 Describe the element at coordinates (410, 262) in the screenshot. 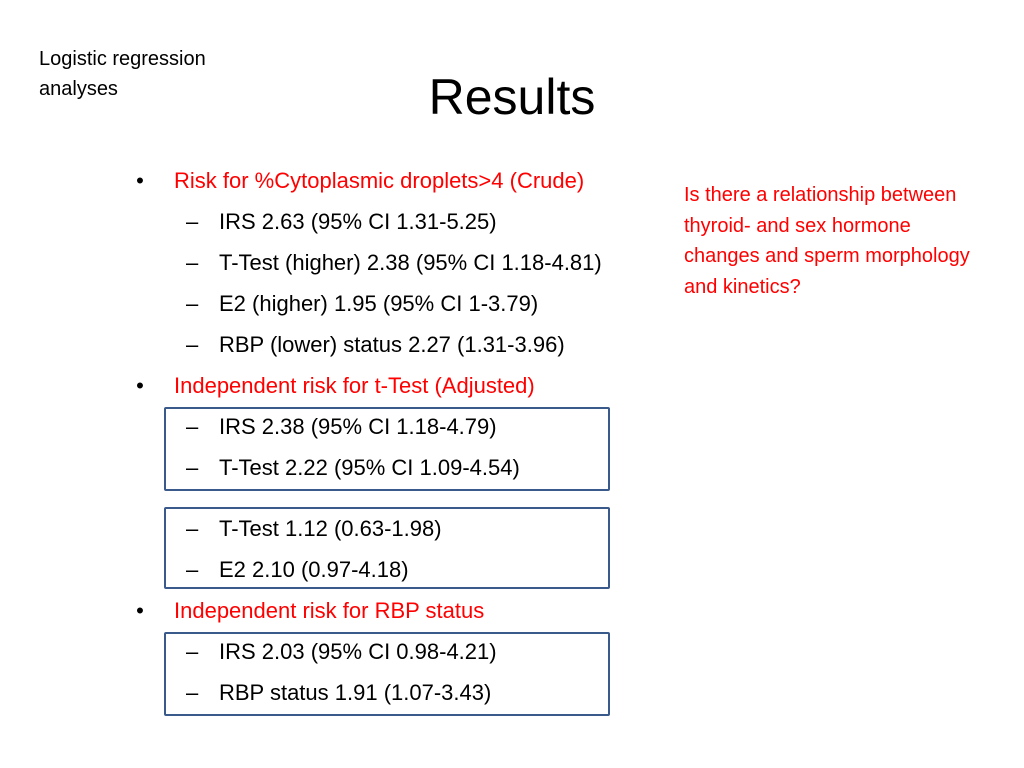

I see `sub-item-text: T-Test (higher) 2.38 (95% CI 1.18-4.81)` at that location.